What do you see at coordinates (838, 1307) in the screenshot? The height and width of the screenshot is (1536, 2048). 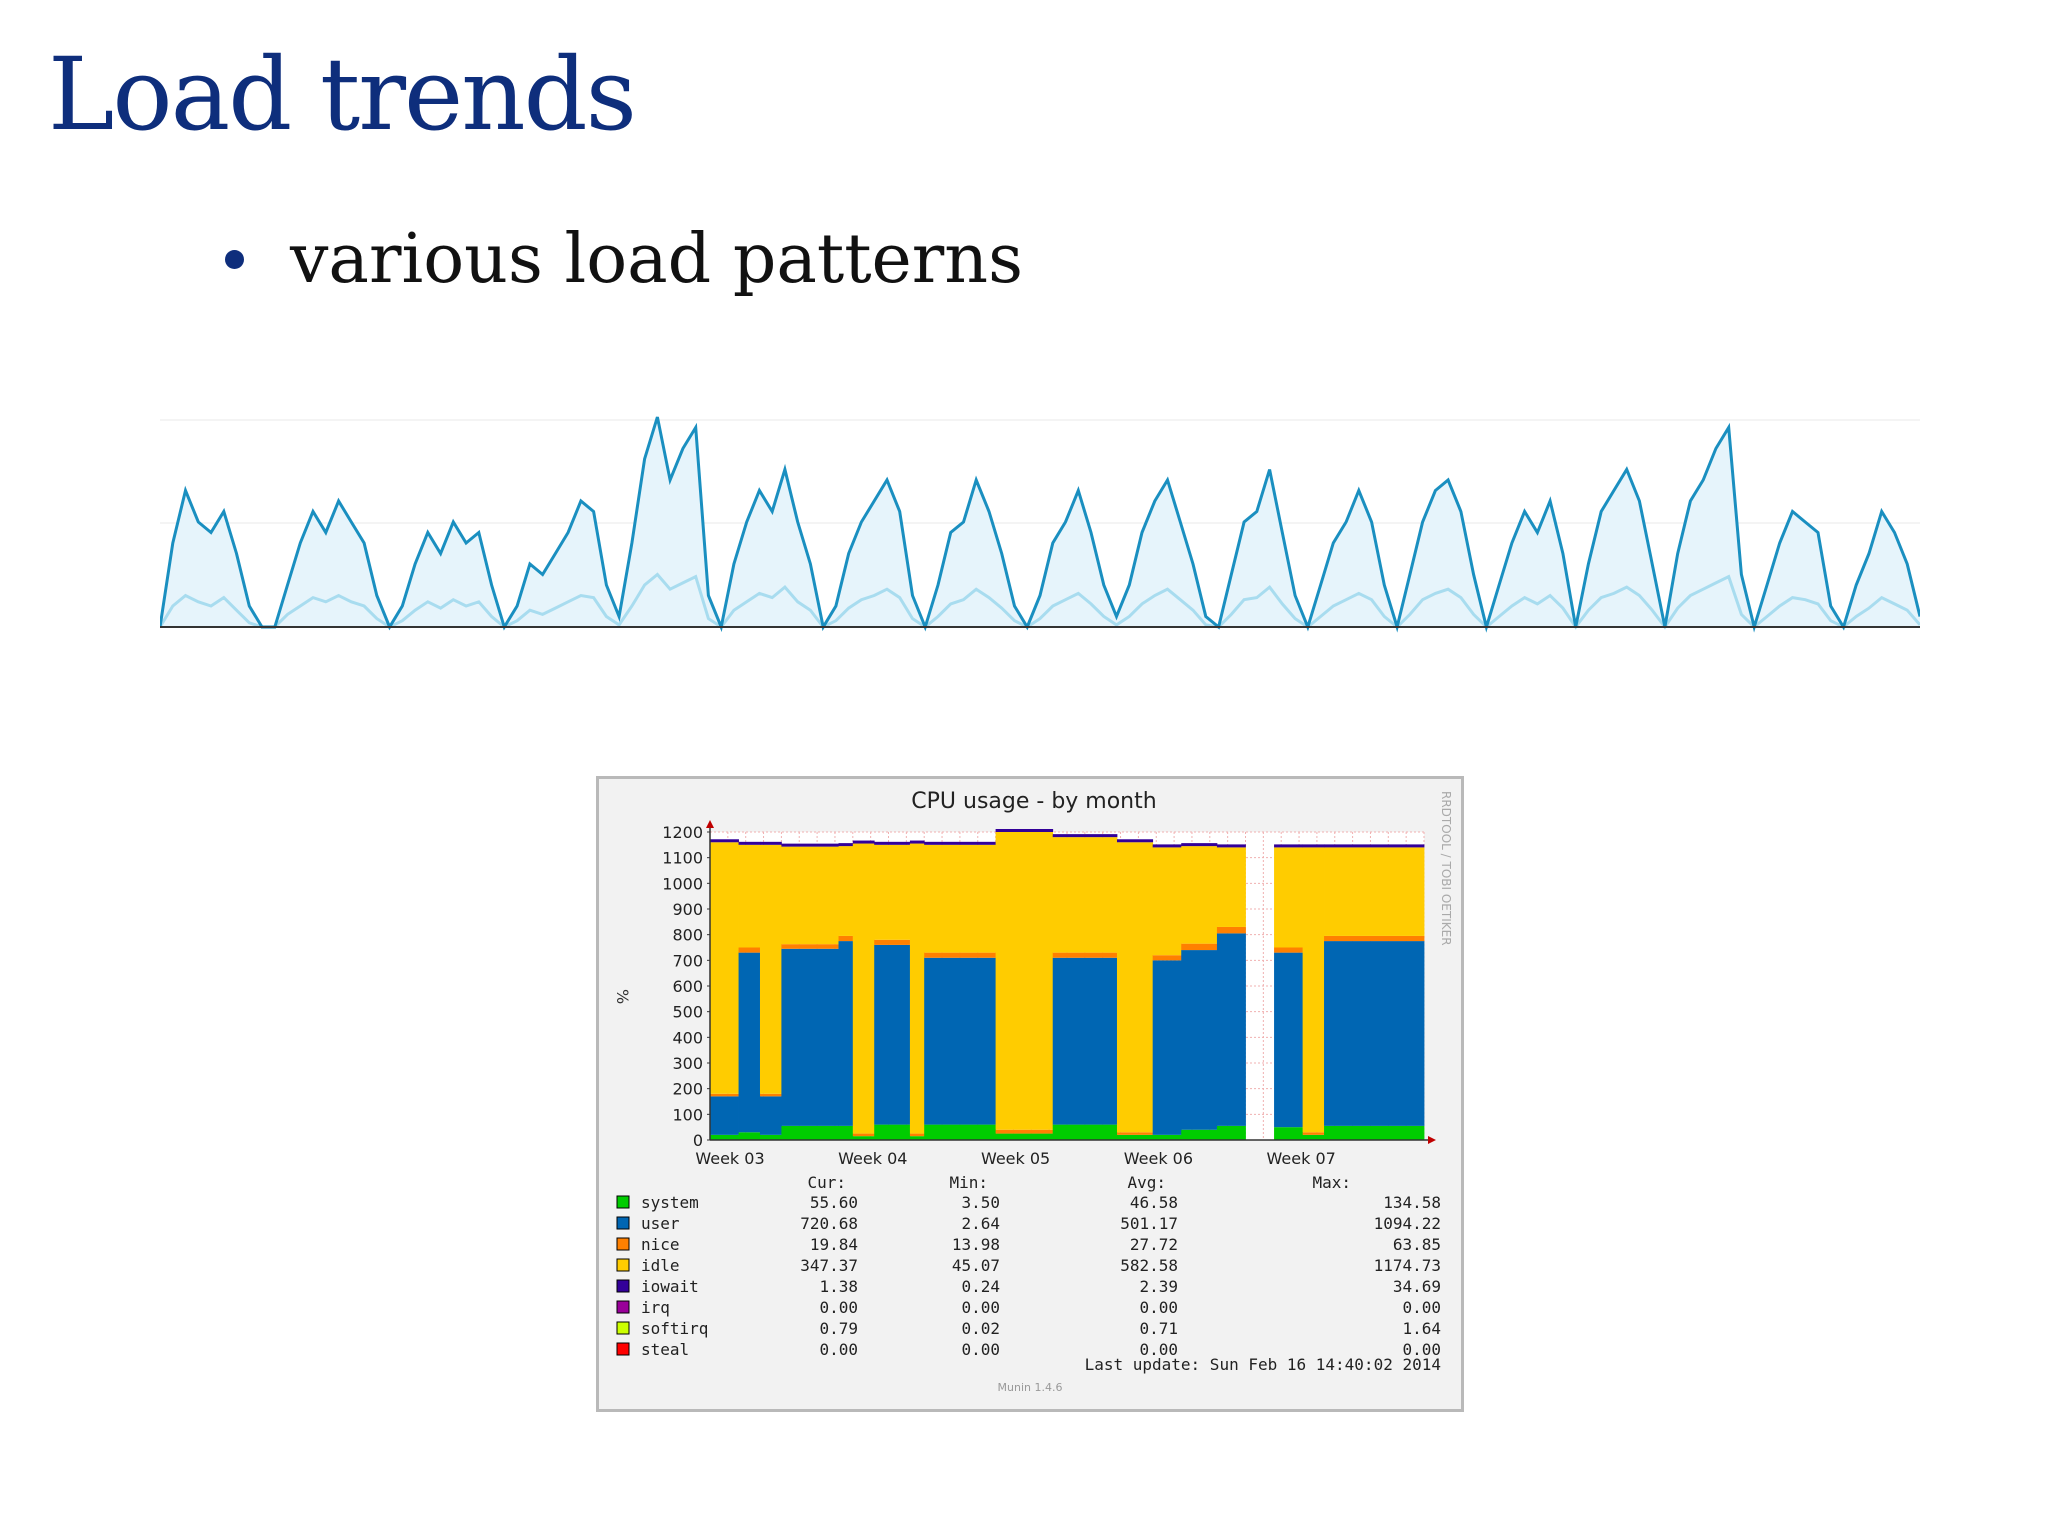 I see `legend-value-cur: 0.00` at bounding box center [838, 1307].